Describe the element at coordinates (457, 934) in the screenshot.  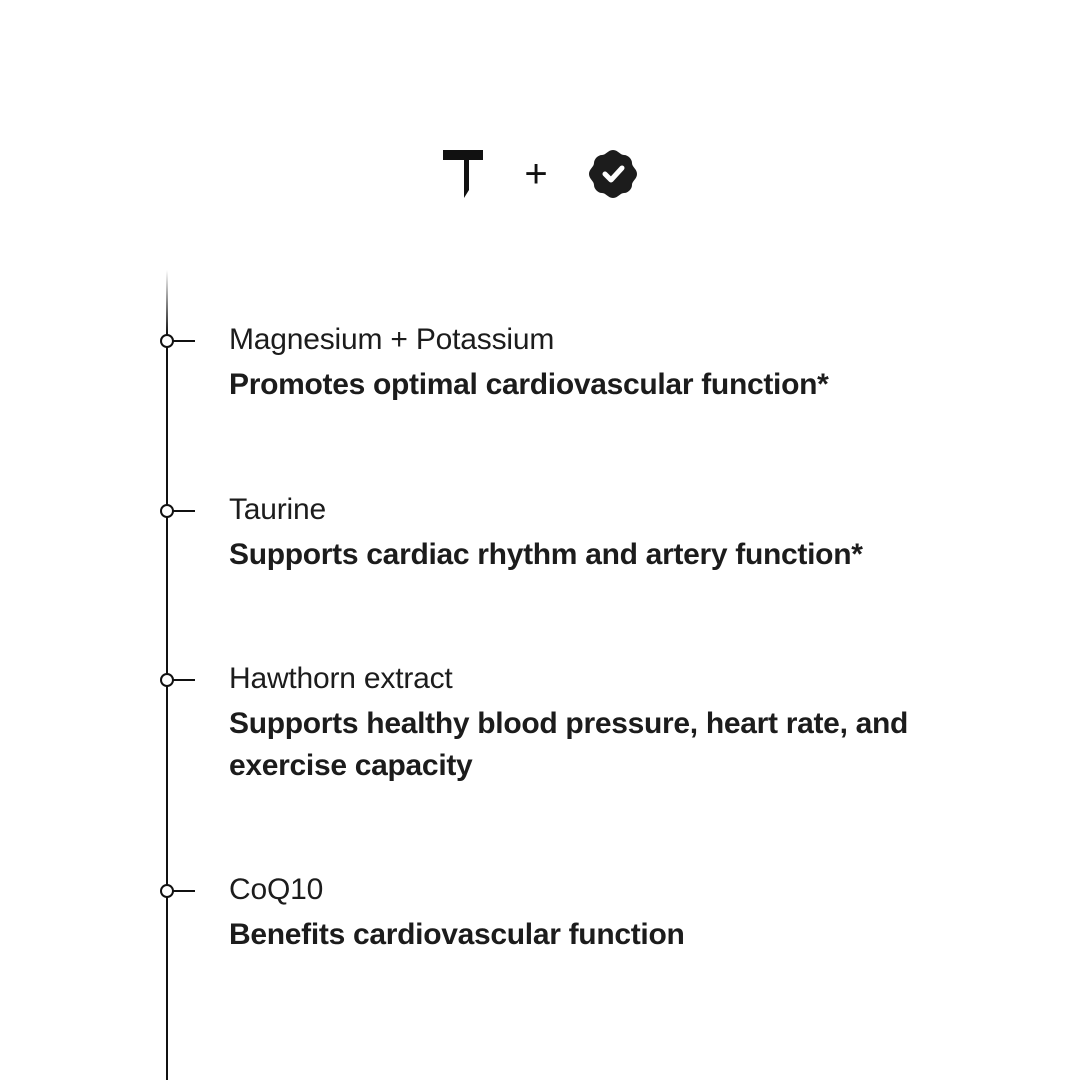
I see `ingredient-benefit: Benefits cardiovascular function` at that location.